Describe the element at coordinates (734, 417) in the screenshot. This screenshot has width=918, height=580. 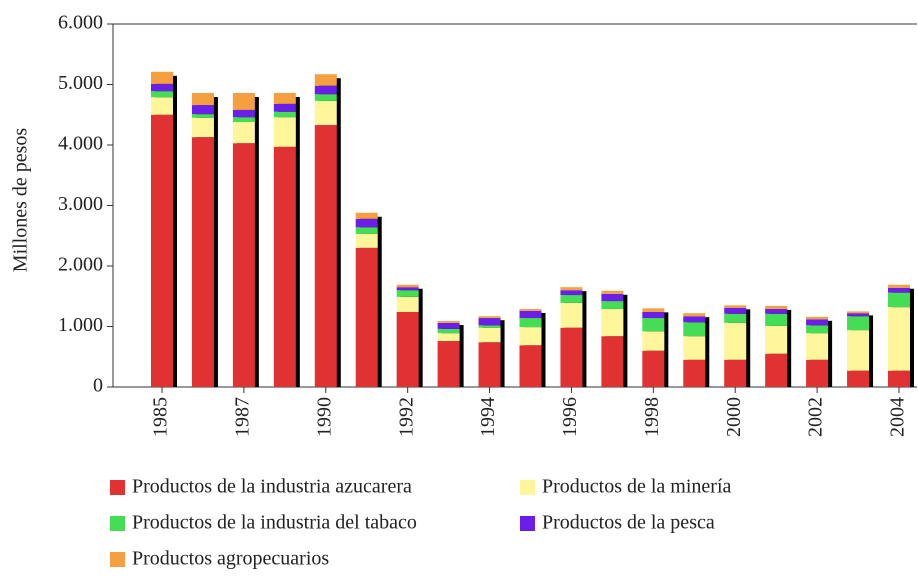
I see `x-tick-label: 2000` at that location.